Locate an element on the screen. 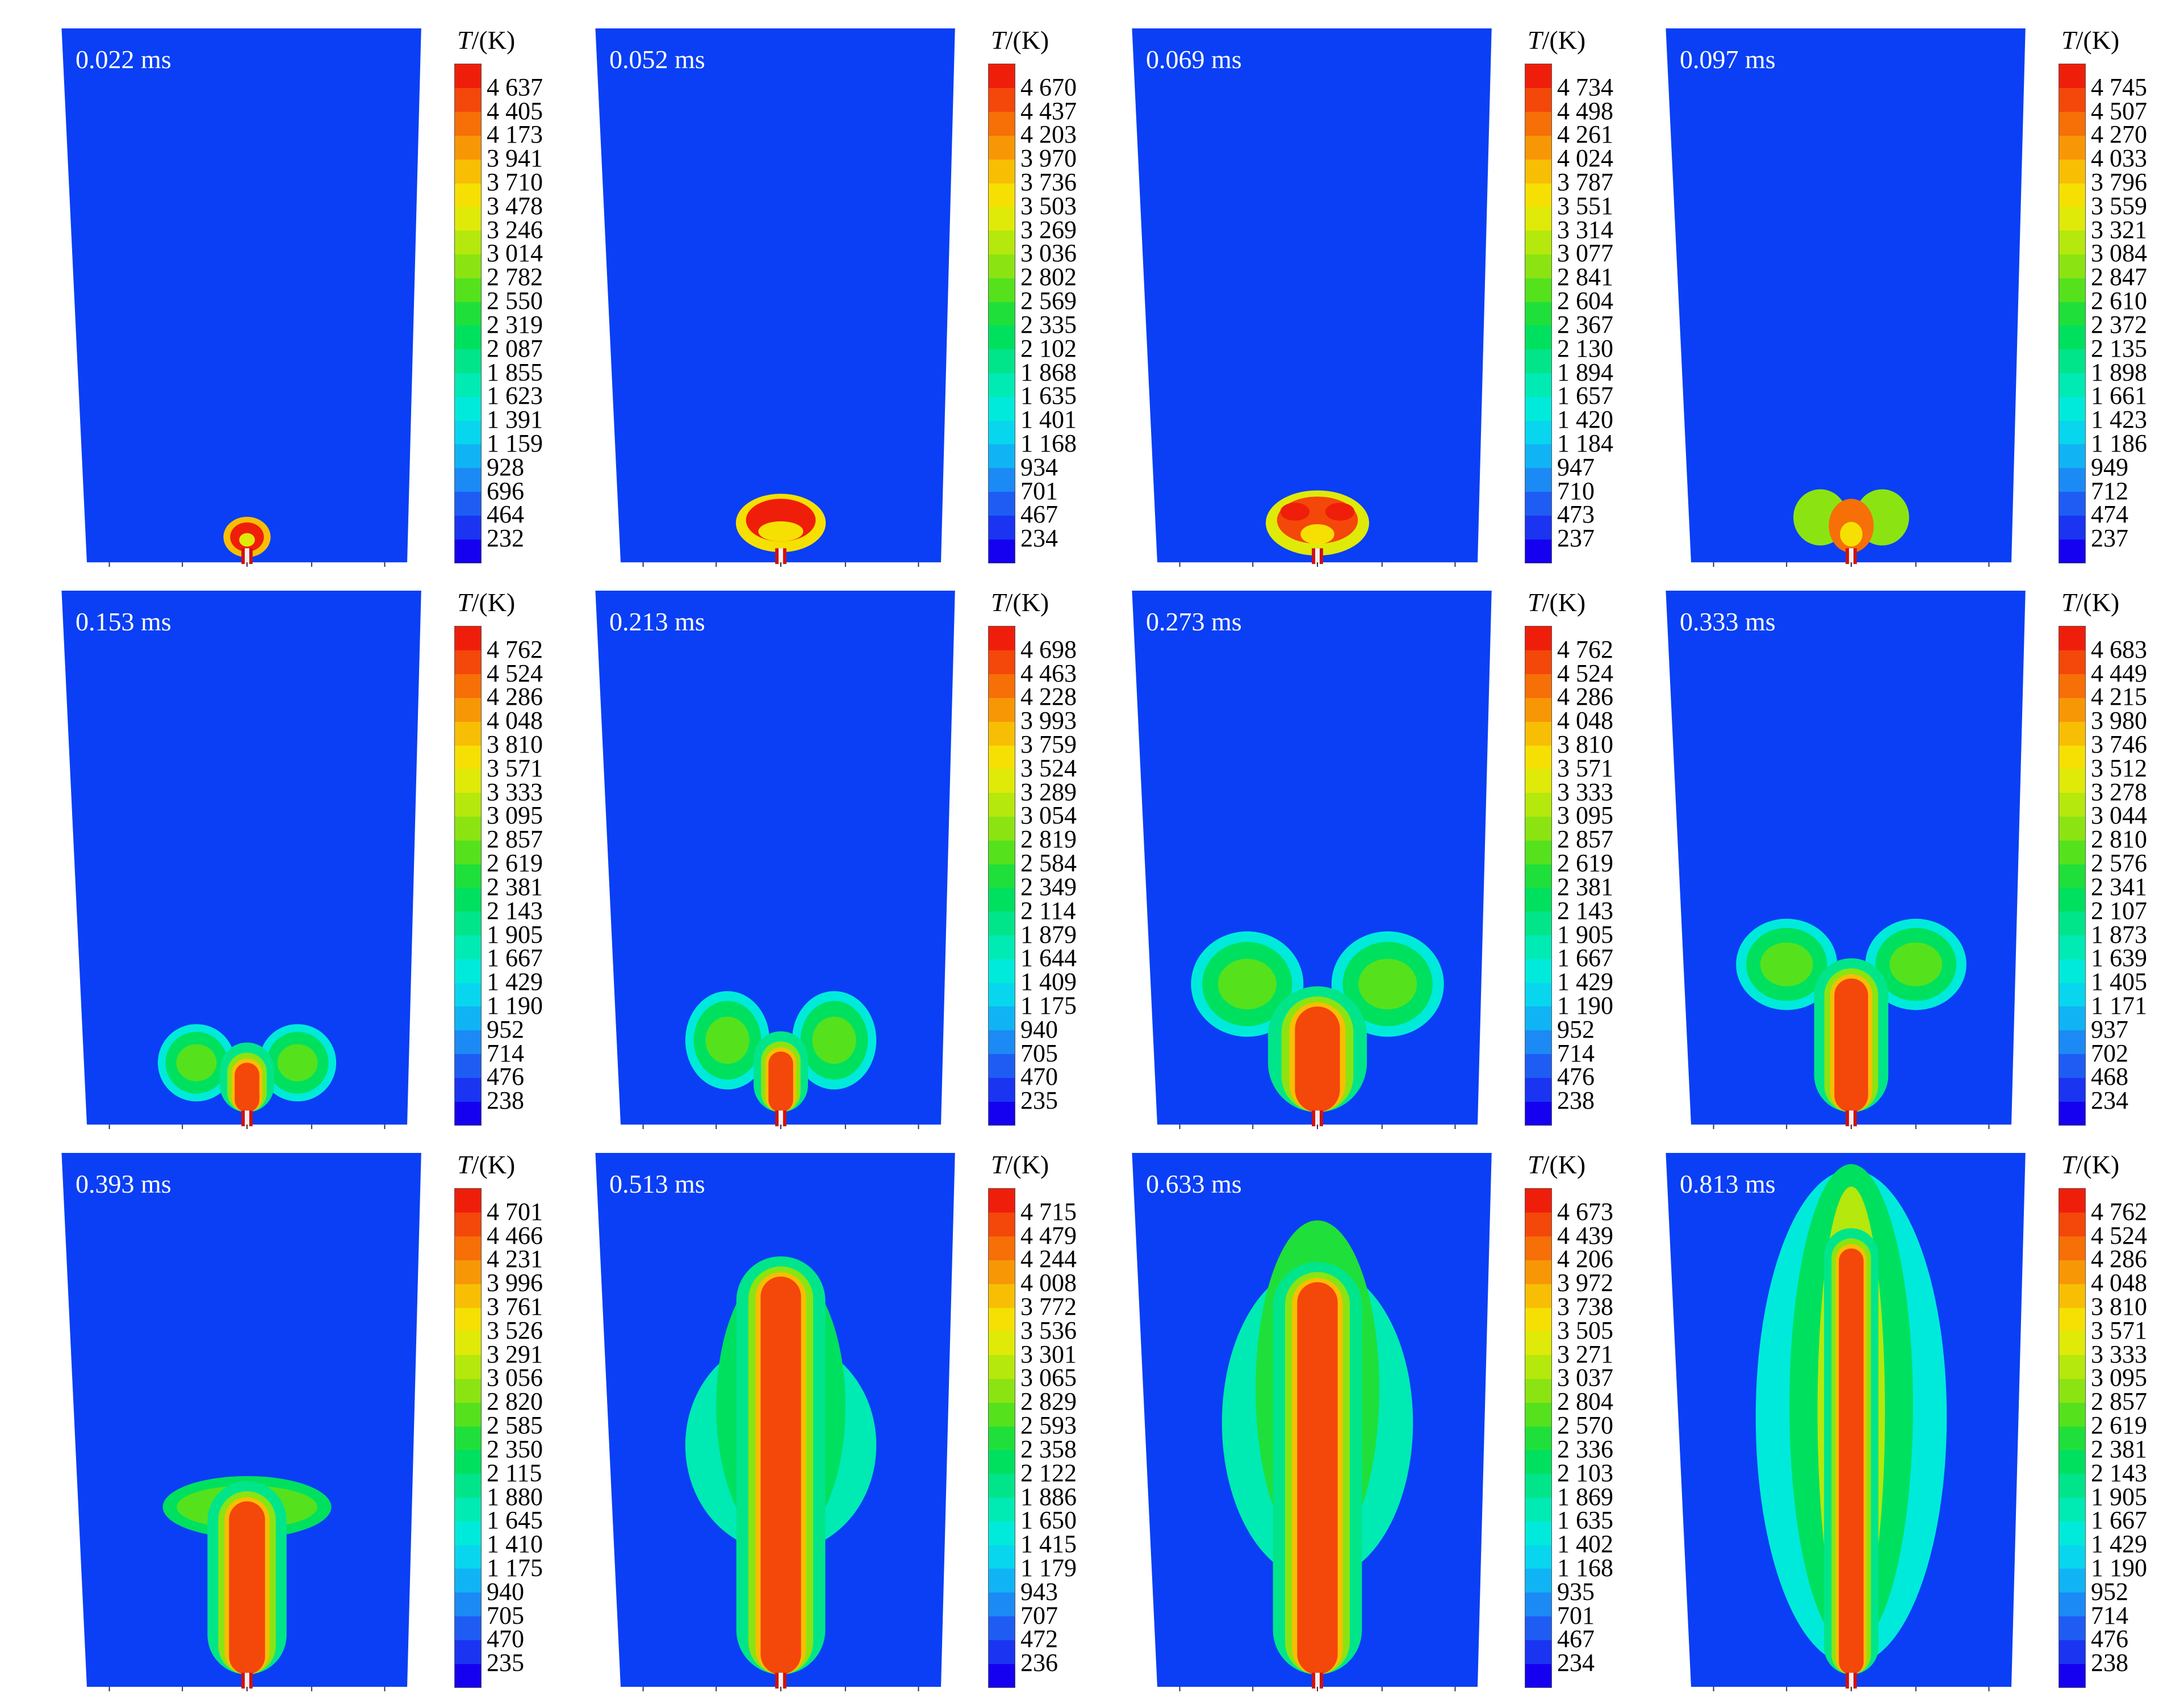  colorbar-tick-label: 4 524 is located at coordinates (2119, 1235).